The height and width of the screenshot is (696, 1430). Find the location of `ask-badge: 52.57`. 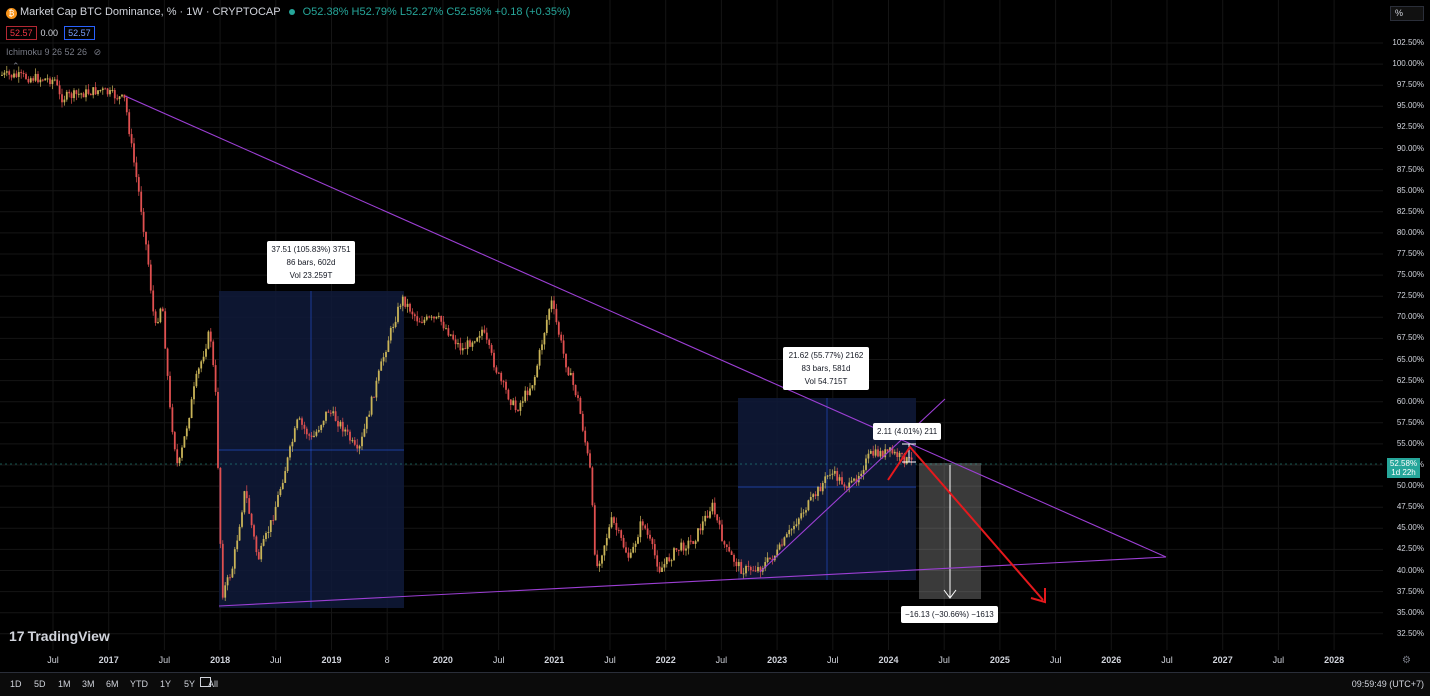

ask-badge: 52.57 is located at coordinates (79, 33).